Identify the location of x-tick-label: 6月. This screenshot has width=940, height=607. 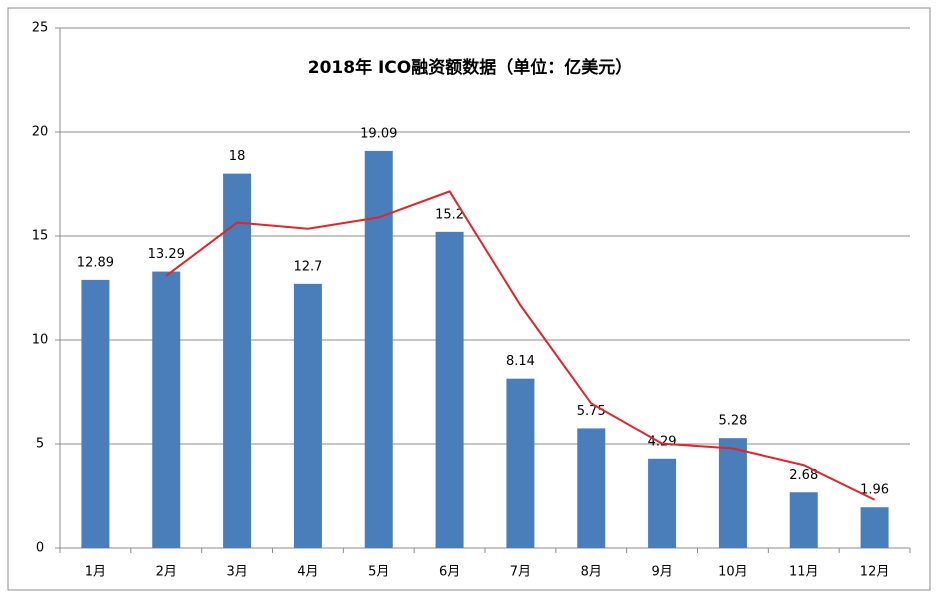
(449, 572).